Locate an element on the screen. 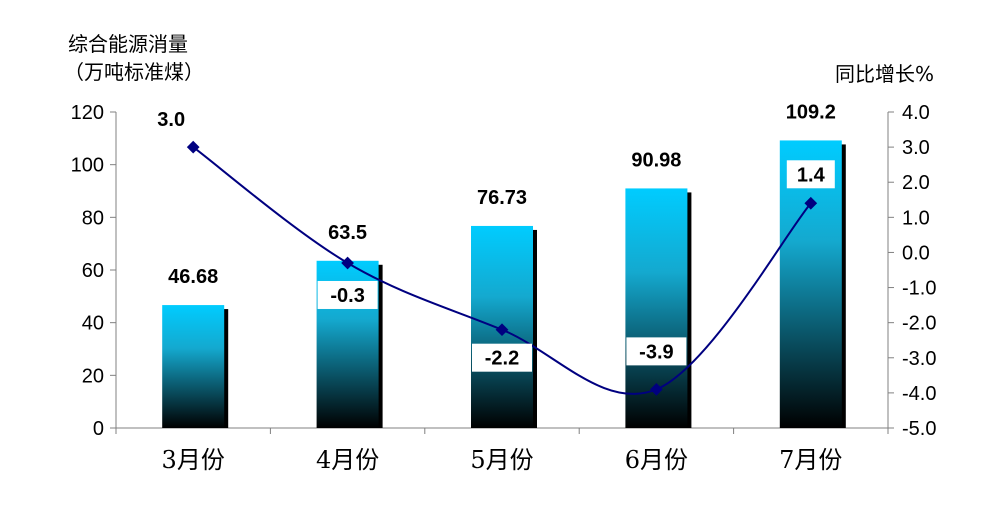 The width and height of the screenshot is (985, 523). growth-value-label: -2.2 is located at coordinates (502, 359).